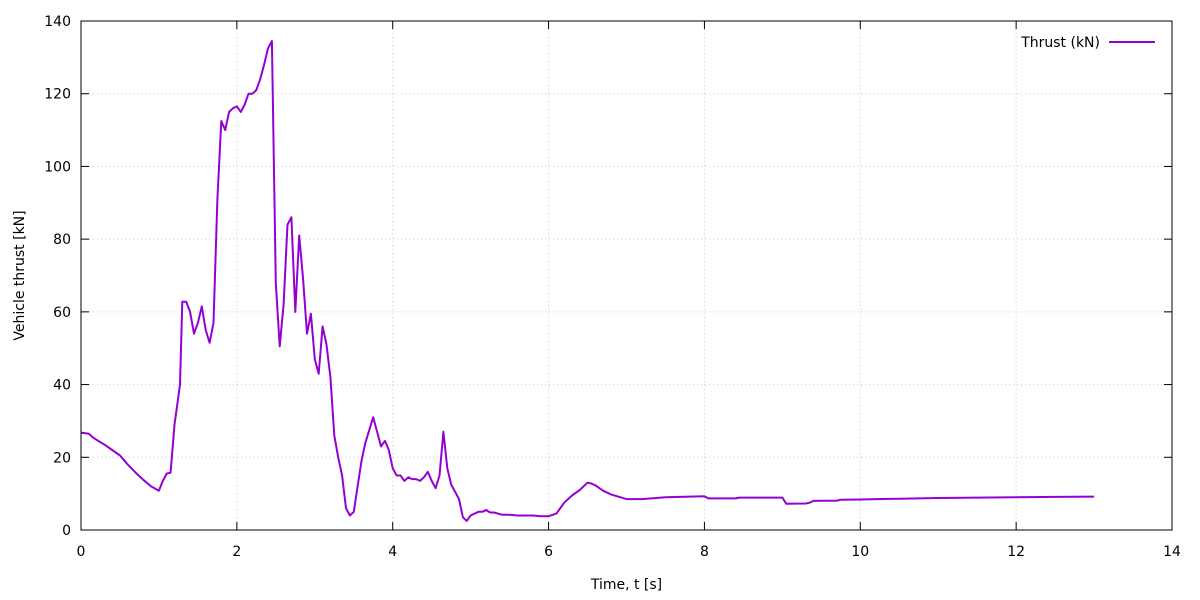 The height and width of the screenshot is (600, 1200). Describe the element at coordinates (1060, 43) in the screenshot. I see `legend-label: Thrust (kN)` at that location.